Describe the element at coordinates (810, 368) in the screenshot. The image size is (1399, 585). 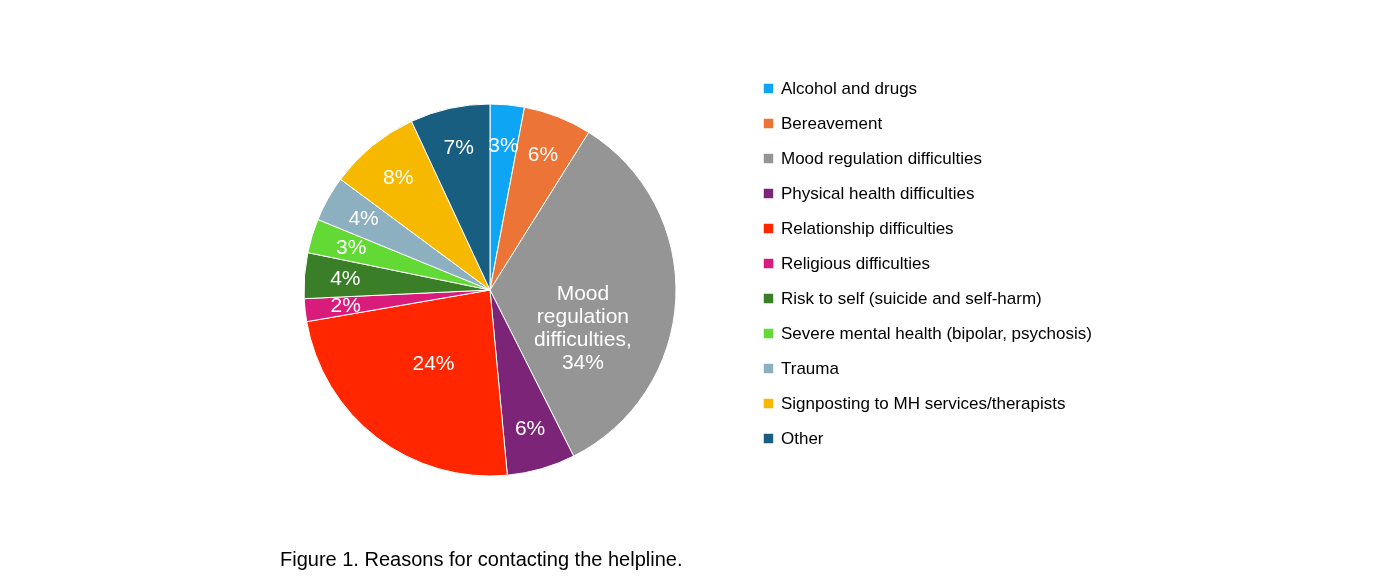
I see `legend-label: Trauma` at that location.